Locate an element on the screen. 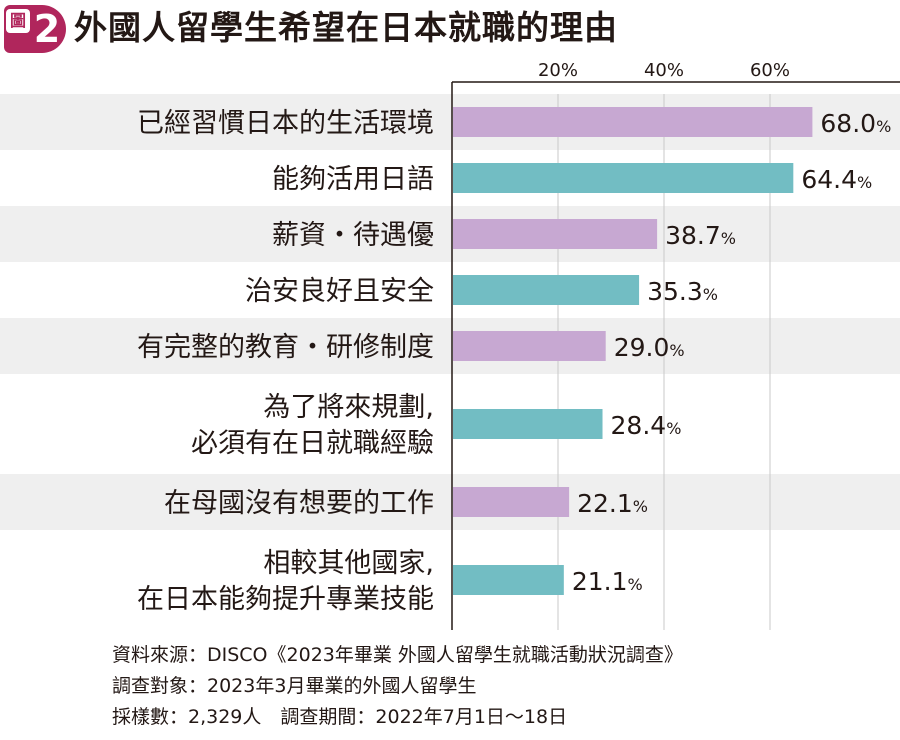 The image size is (900, 740). category-label: 相較其他國家, is located at coordinates (348, 563).